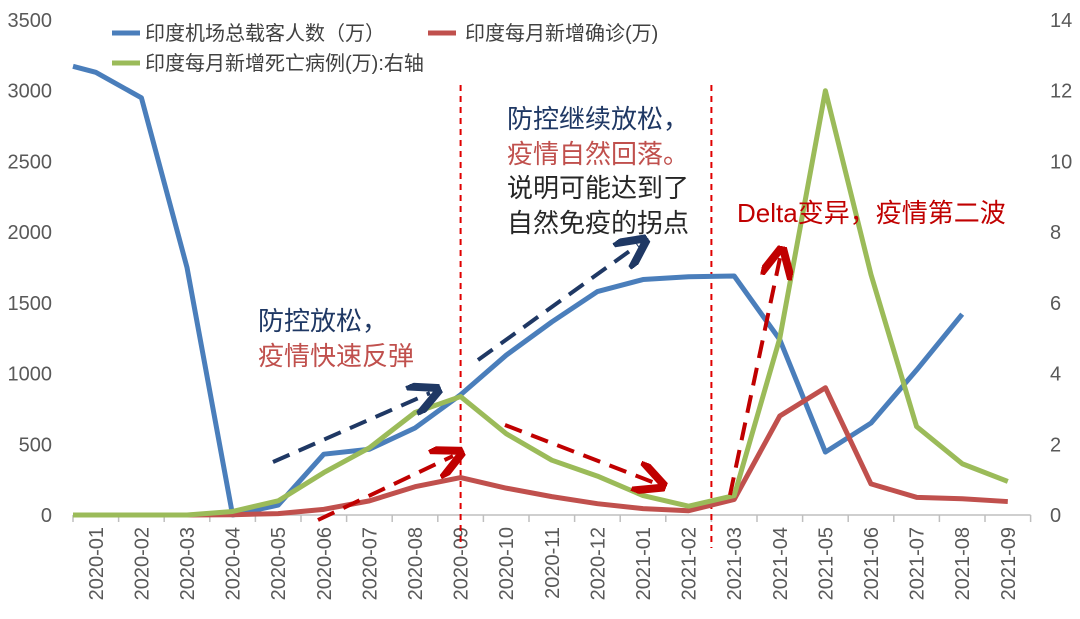 The image size is (1080, 619). I want to click on y-left-tick-label: 0, so click(46, 516).